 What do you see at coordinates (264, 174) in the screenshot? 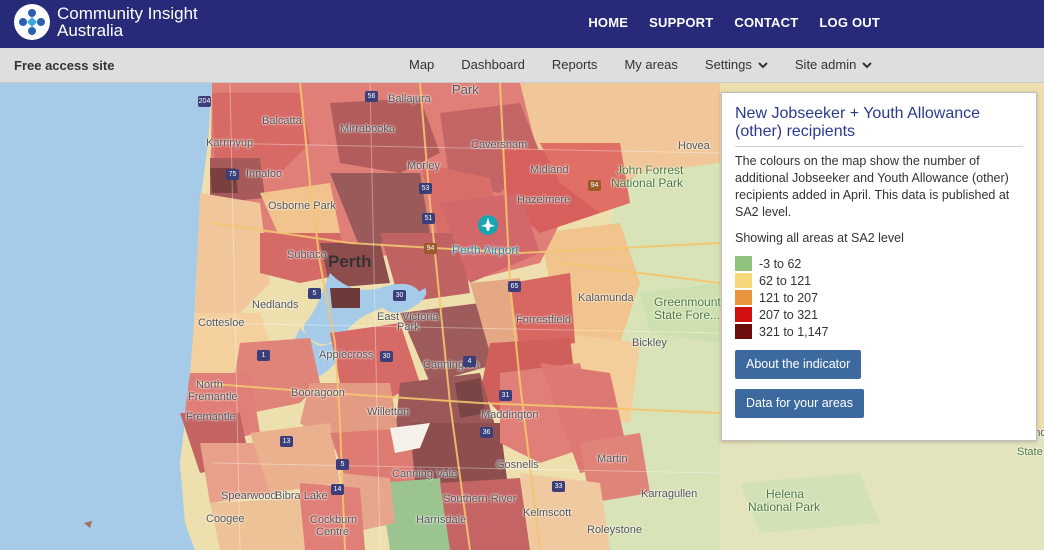
I see `map-label-innaloo: Innaloo` at bounding box center [264, 174].